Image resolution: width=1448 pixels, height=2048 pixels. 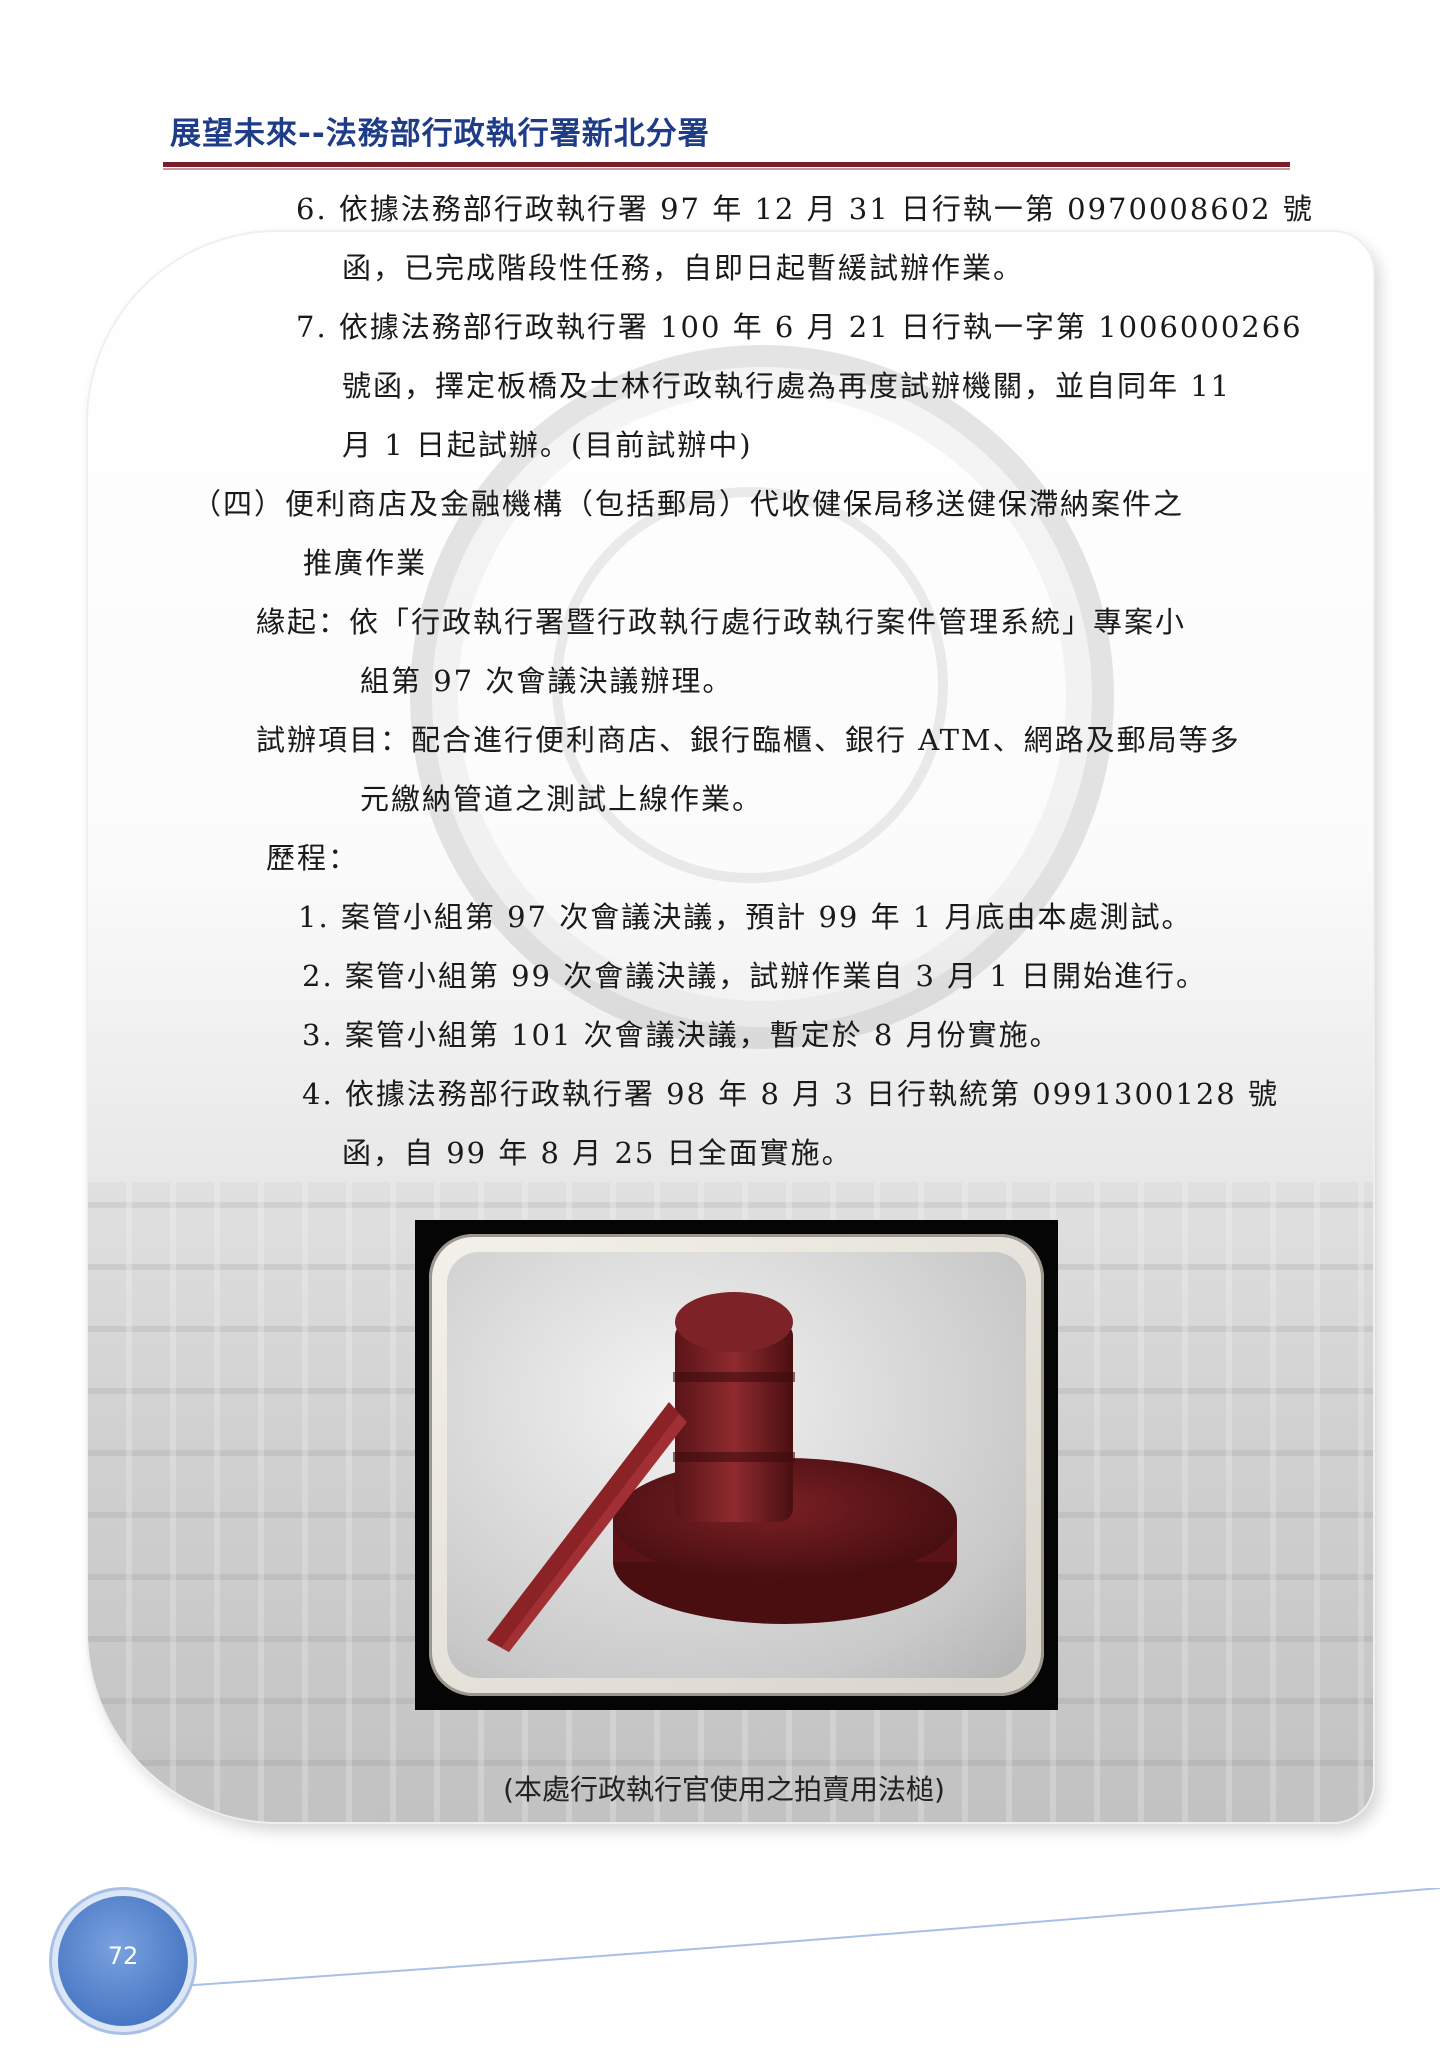 What do you see at coordinates (748, 740) in the screenshot?
I see `trial-items-line-1: 試辦項目：配合進行便利商店、銀行臨櫃、銀行 ATM、網路及郵局等多` at bounding box center [748, 740].